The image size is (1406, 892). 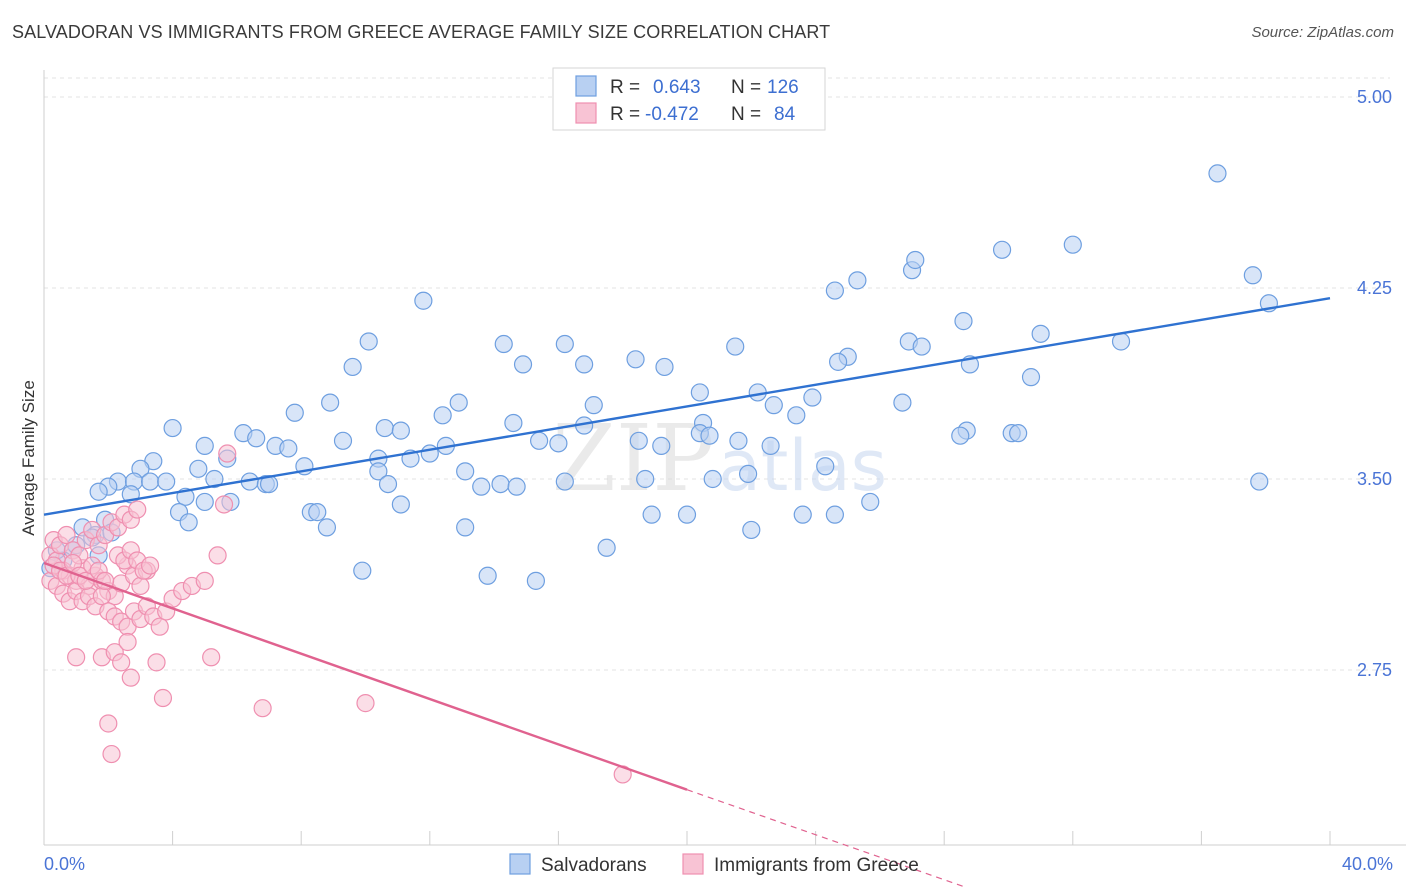 What do you see at coordinates (1367, 864) in the screenshot?
I see `x-tick-label-max: 40.0%` at bounding box center [1367, 864].